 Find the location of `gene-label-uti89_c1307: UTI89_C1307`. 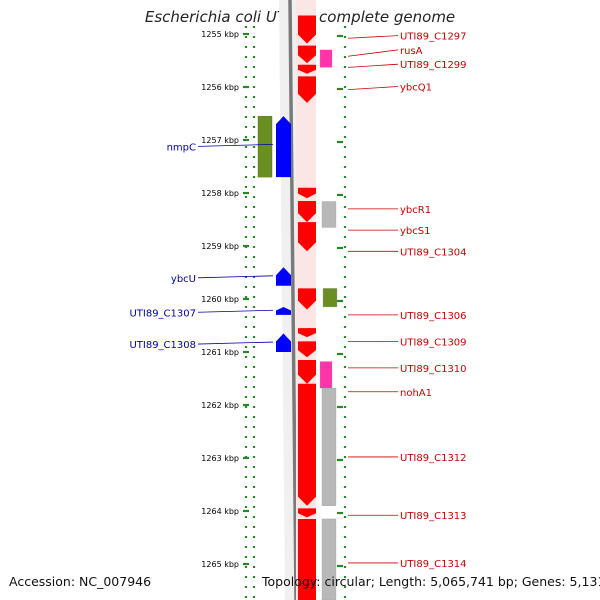

gene-label-uti89_c1307: UTI89_C1307 is located at coordinates (162, 313).